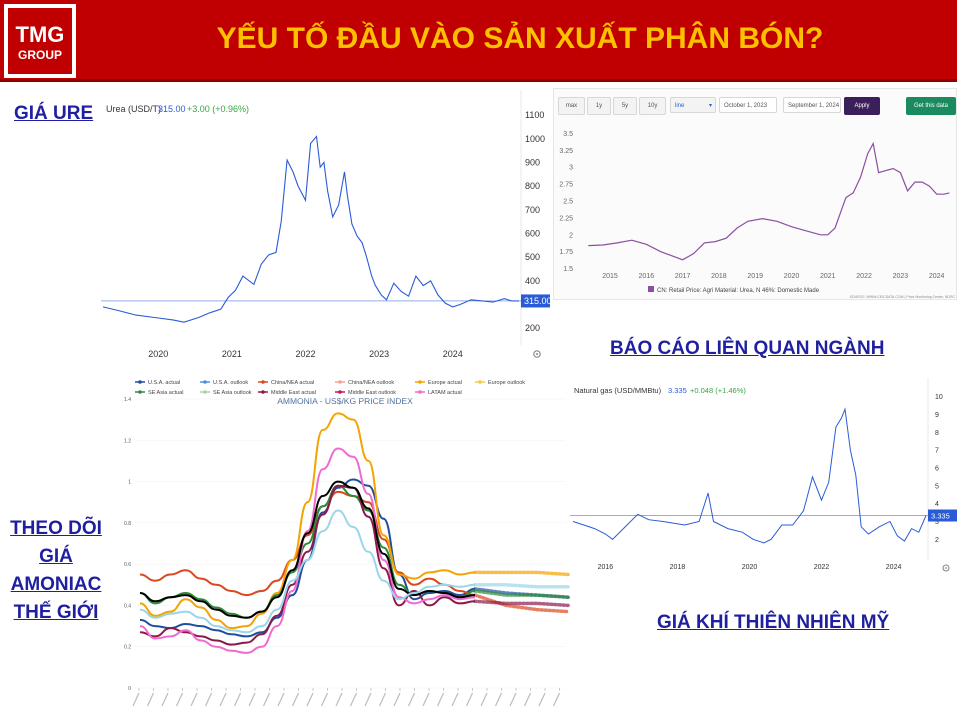 The image size is (957, 718). Describe the element at coordinates (937, 469) in the screenshot. I see `gas-y-tick: 6` at that location.